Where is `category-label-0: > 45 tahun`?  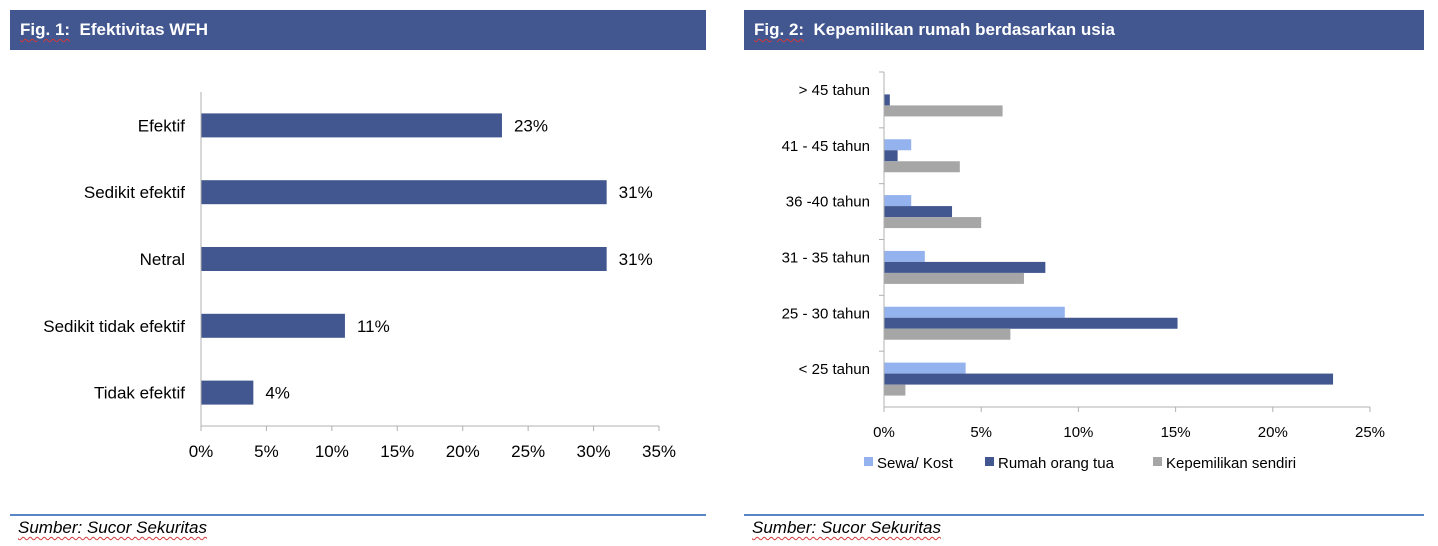 category-label-0: > 45 tahun is located at coordinates (834, 90).